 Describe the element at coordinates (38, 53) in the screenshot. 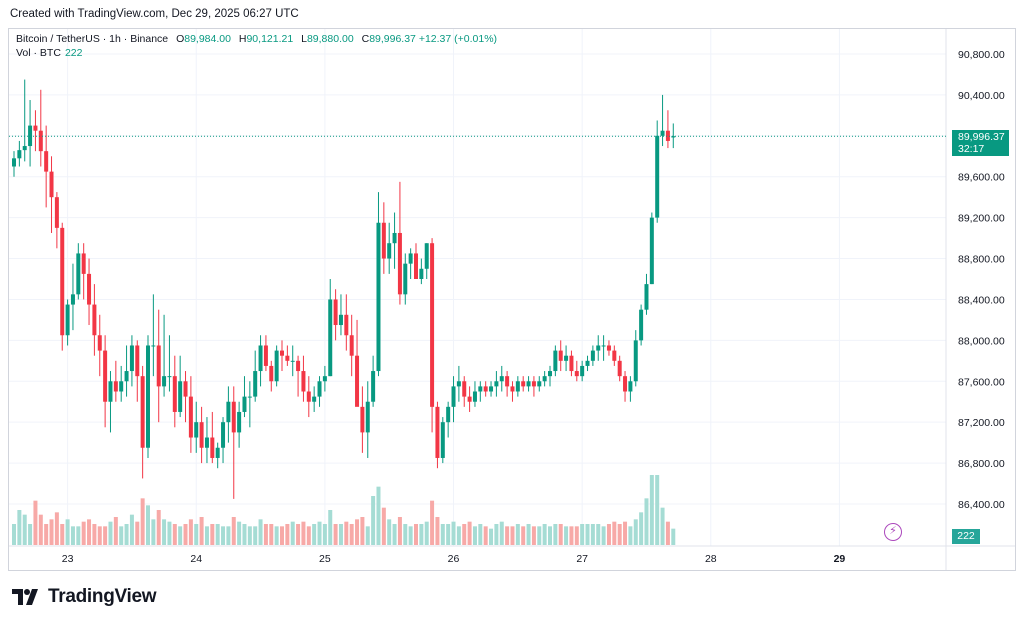

I see `volume-label: Vol · BTC` at that location.